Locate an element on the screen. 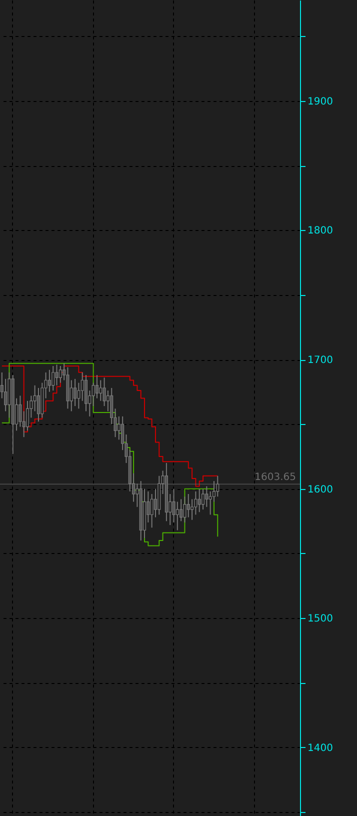  y-tick-label: 1900 is located at coordinates (320, 102).